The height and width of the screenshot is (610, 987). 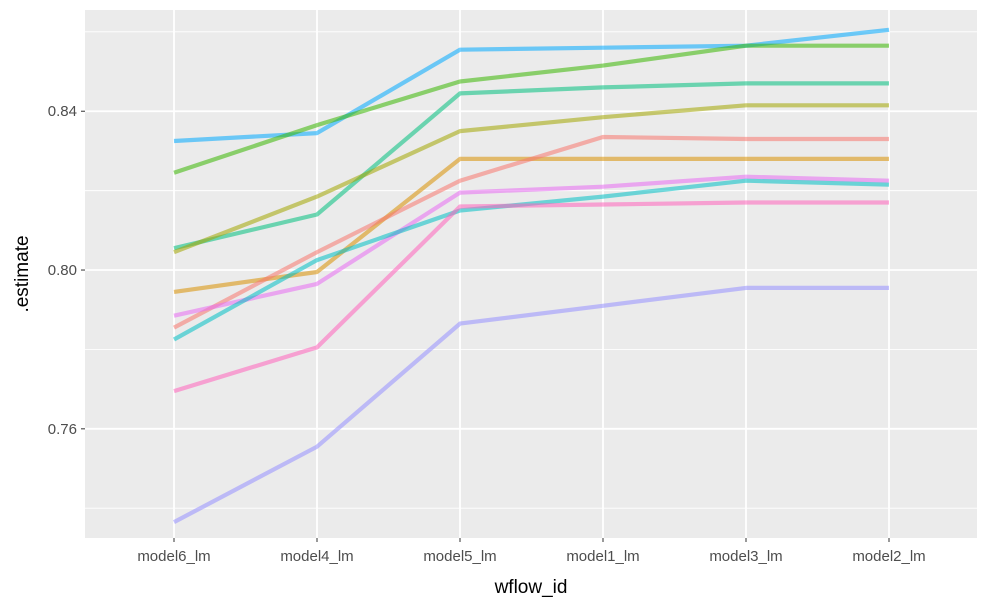 I want to click on y-tick-label: 0.84, so click(x=62, y=111).